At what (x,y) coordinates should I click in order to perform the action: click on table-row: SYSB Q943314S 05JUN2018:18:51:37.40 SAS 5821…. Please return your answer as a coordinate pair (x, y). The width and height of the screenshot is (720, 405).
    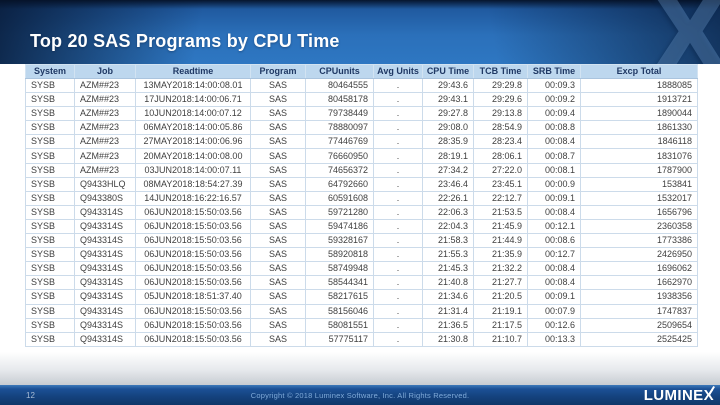
    Looking at the image, I should click on (361, 297).